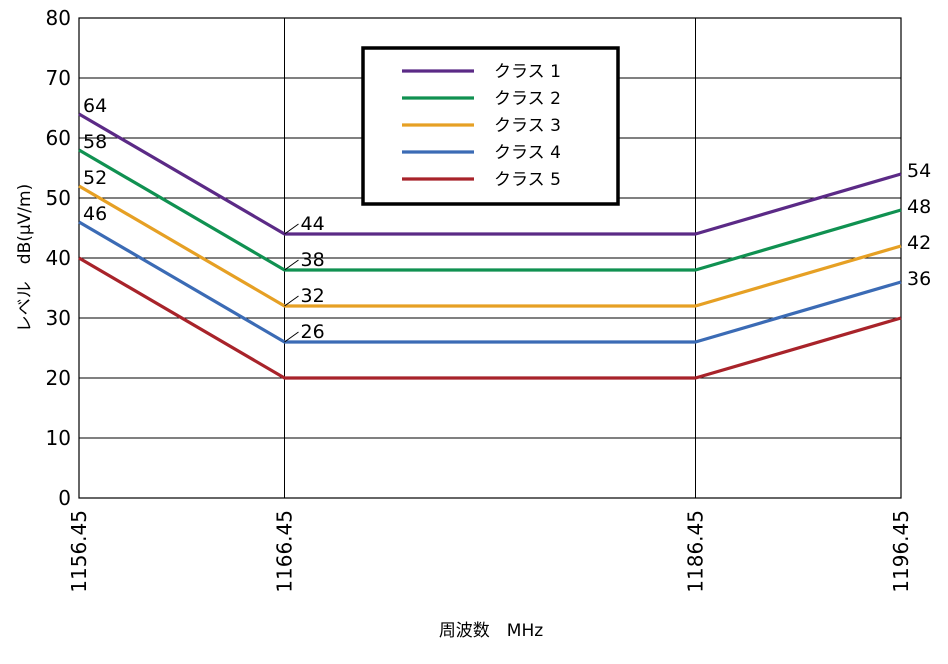 This screenshot has height=664, width=948. Describe the element at coordinates (901, 551) in the screenshot. I see `x-tick-label: 1196.45` at that location.